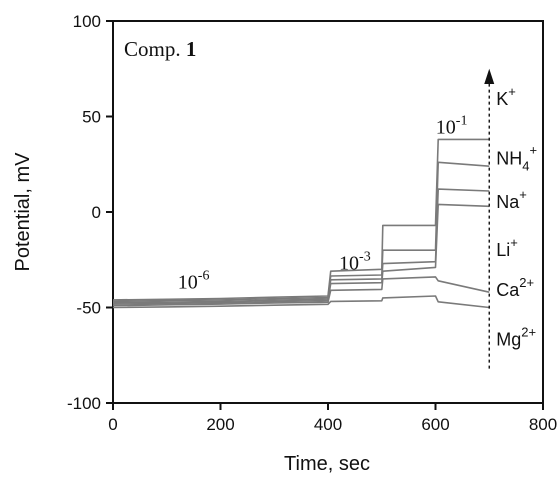 The image size is (559, 479). I want to click on y-axis-title: Potential, mV, so click(23, 212).